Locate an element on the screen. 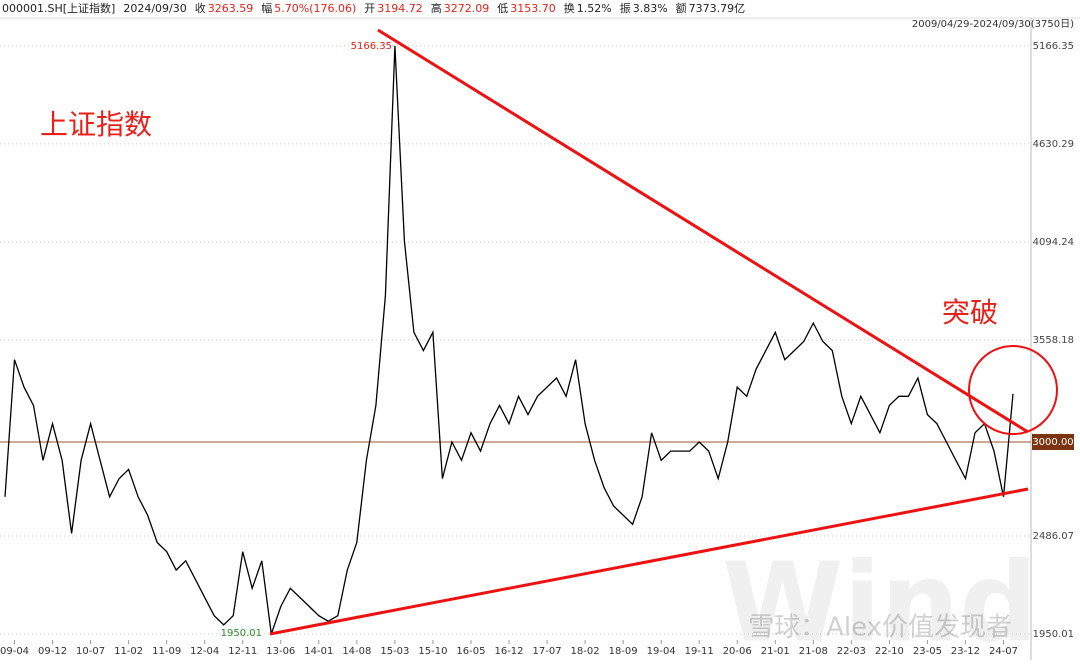 This screenshot has height=664, width=1080. field-label: 开 is located at coordinates (369, 8).